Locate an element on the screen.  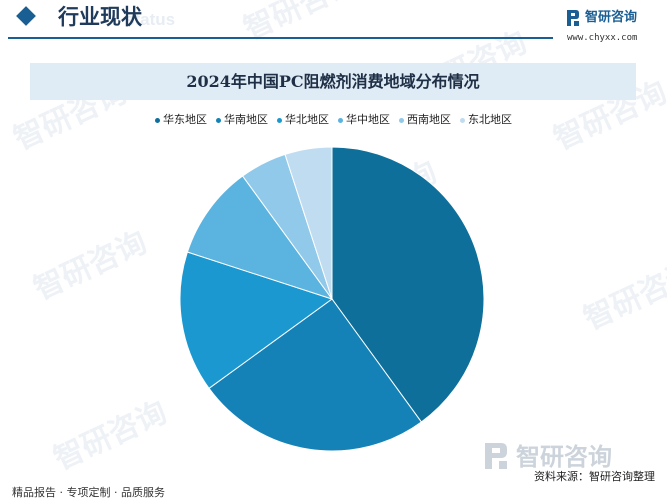
legend-item: 华东地区 is located at coordinates (181, 120).